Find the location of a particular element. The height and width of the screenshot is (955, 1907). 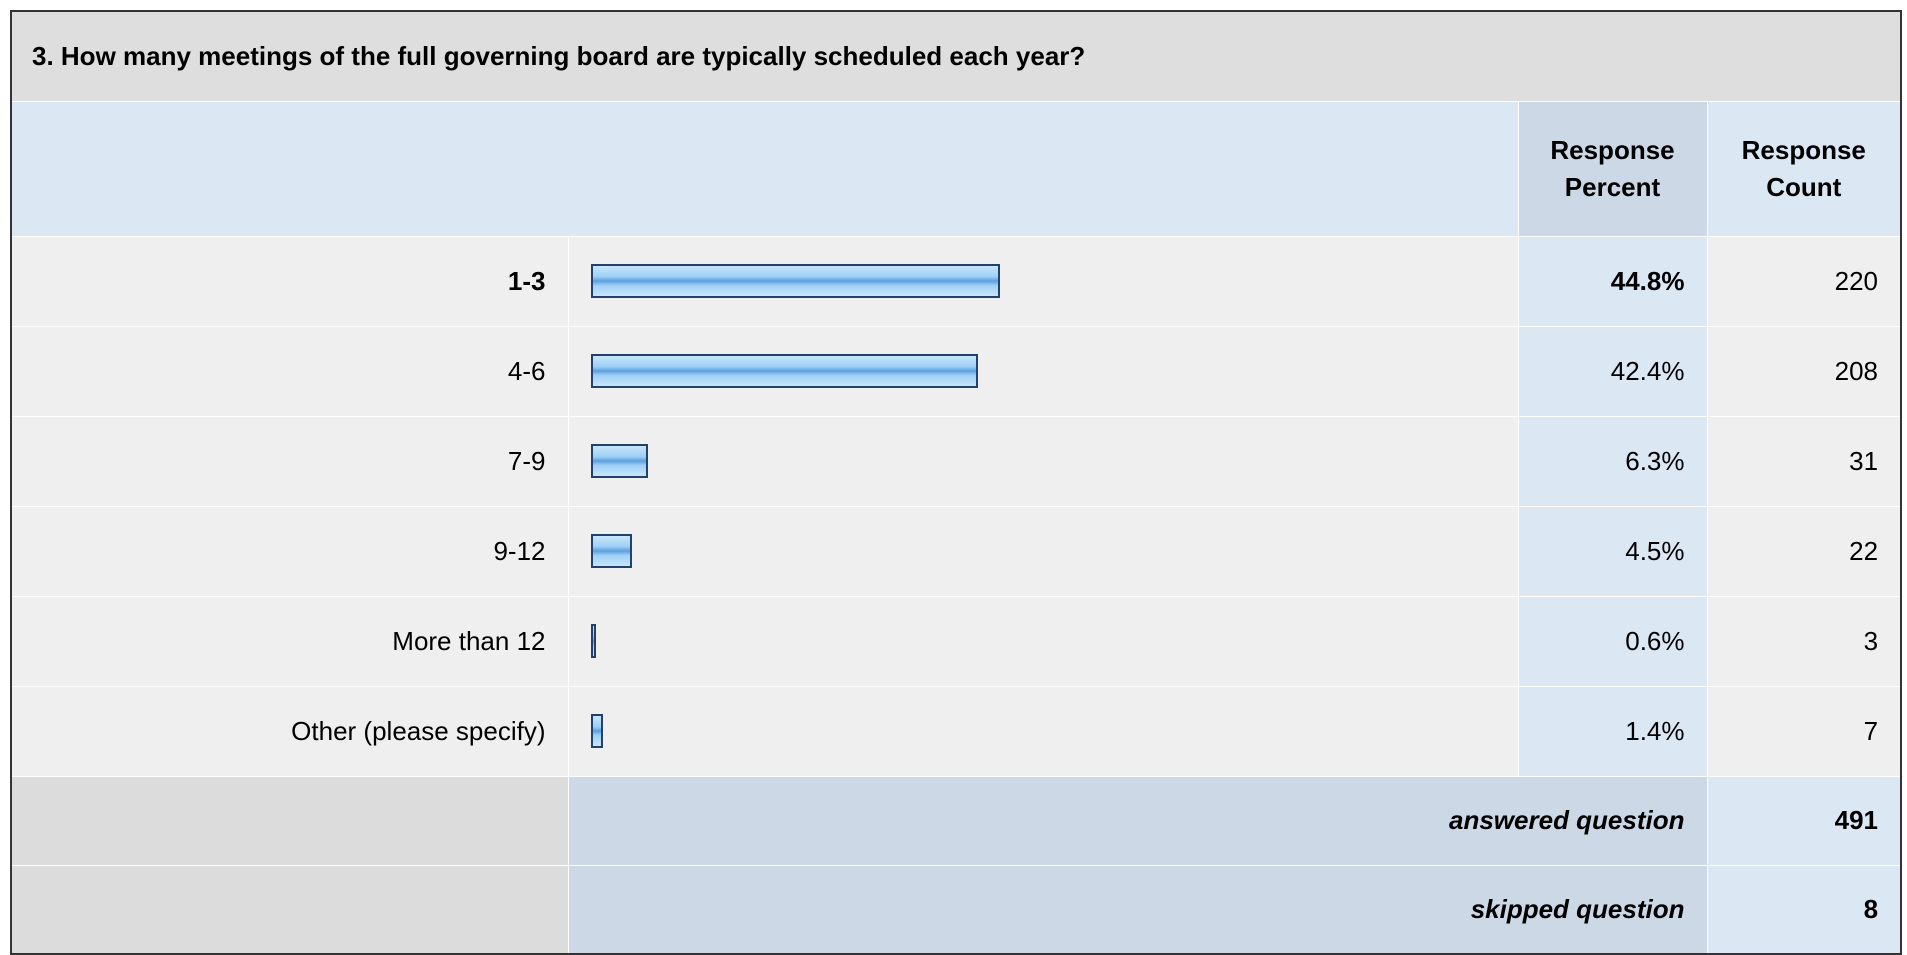

skipped-count: 8 is located at coordinates (1804, 909).